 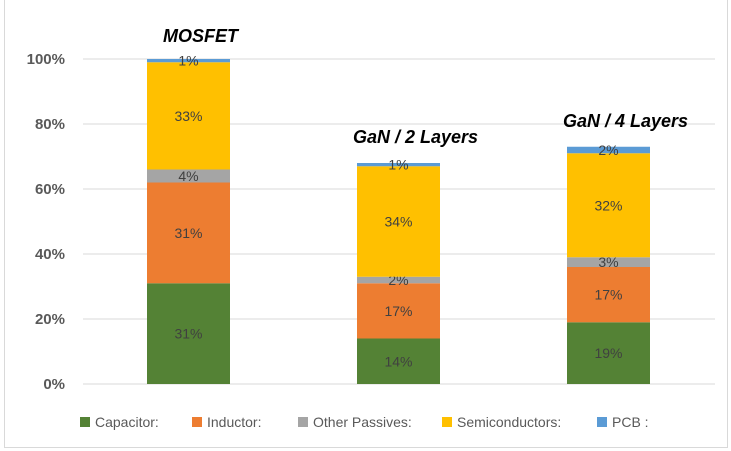 I want to click on data-label: 3%, so click(x=608, y=262).